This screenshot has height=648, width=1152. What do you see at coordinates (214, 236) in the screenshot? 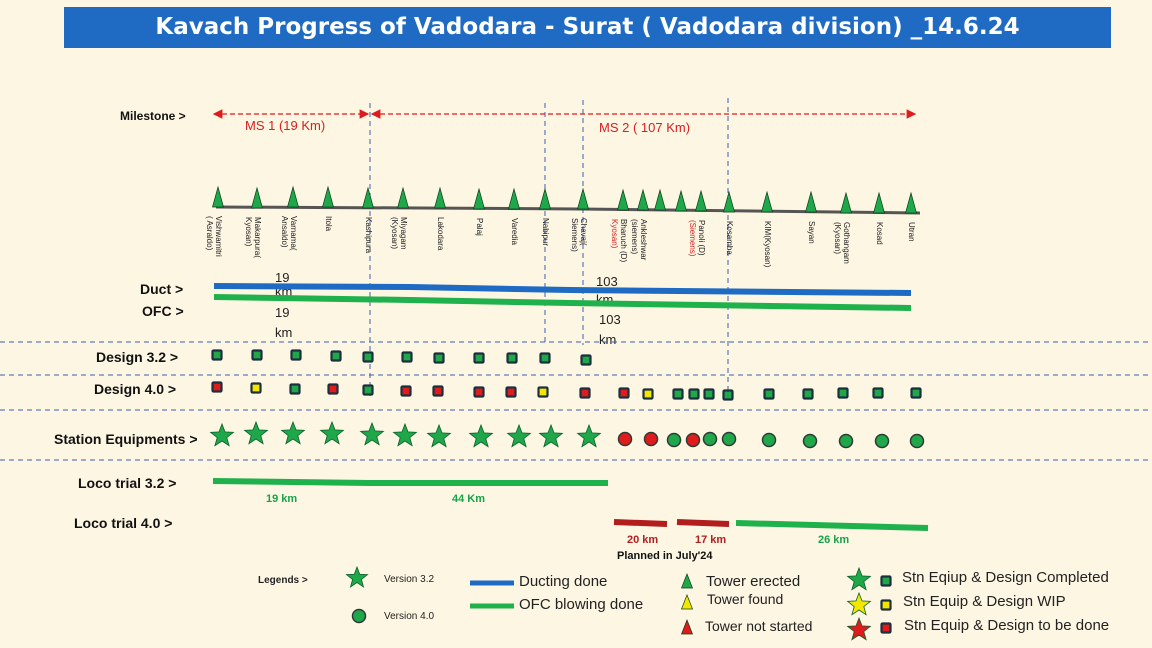
I see `station-label-1: Vishwamitri( Asraldo)` at bounding box center [214, 236].